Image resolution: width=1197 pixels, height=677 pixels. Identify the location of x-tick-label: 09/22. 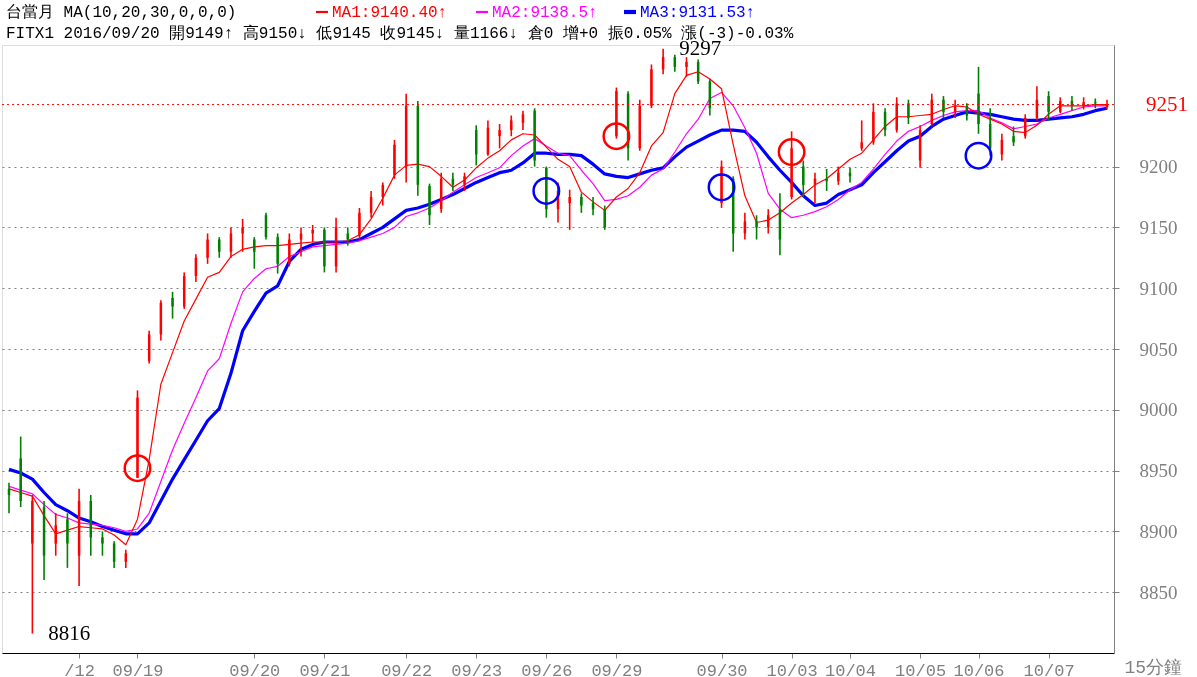
(407, 669).